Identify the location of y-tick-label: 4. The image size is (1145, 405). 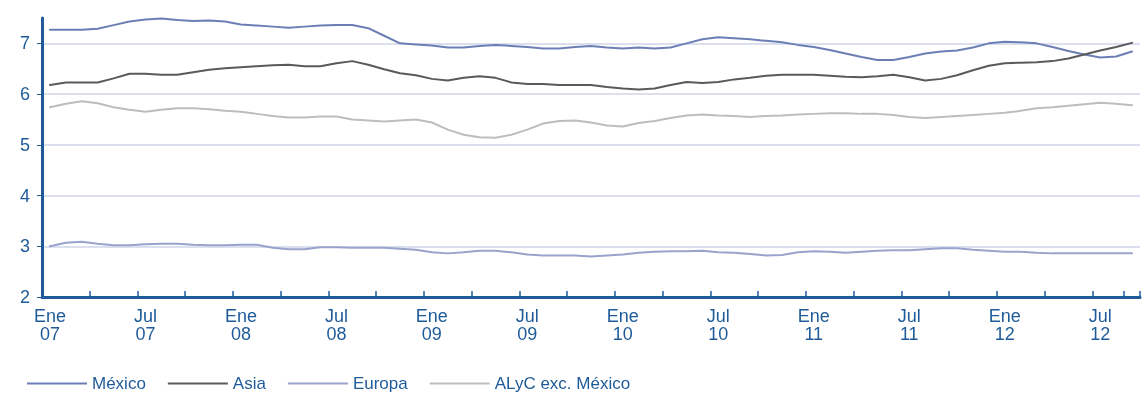
(24, 195).